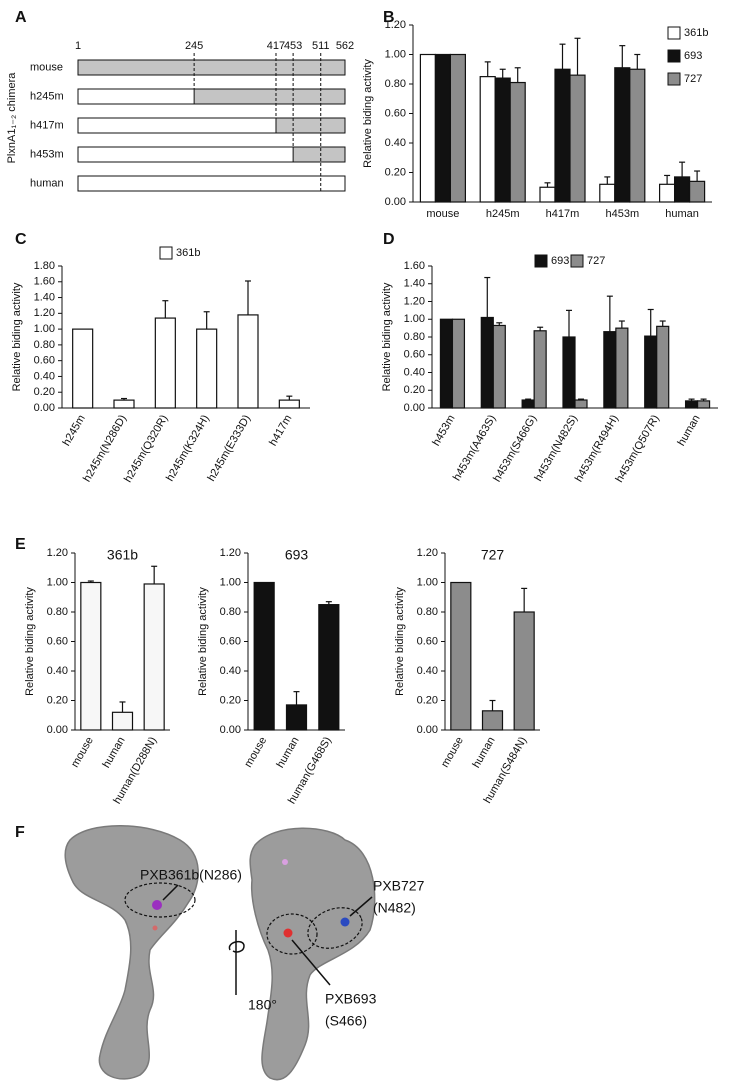 Image resolution: width=732 pixels, height=1087 pixels. What do you see at coordinates (276, 46) in the screenshot?
I see `position-label: 417` at bounding box center [276, 46].